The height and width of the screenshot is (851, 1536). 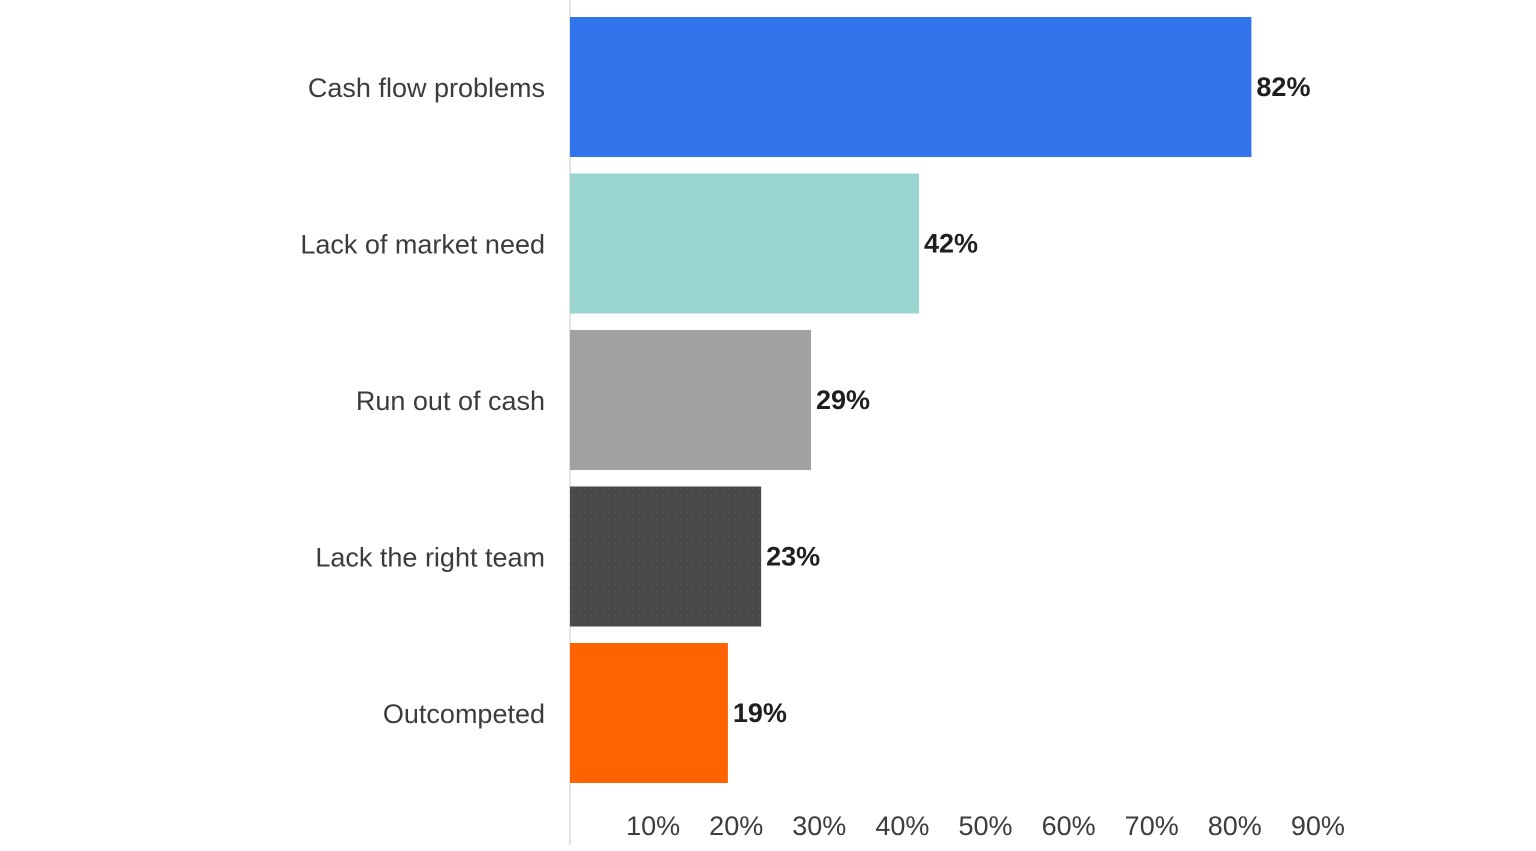 What do you see at coordinates (951, 244) in the screenshot?
I see `value-label: 42%` at bounding box center [951, 244].